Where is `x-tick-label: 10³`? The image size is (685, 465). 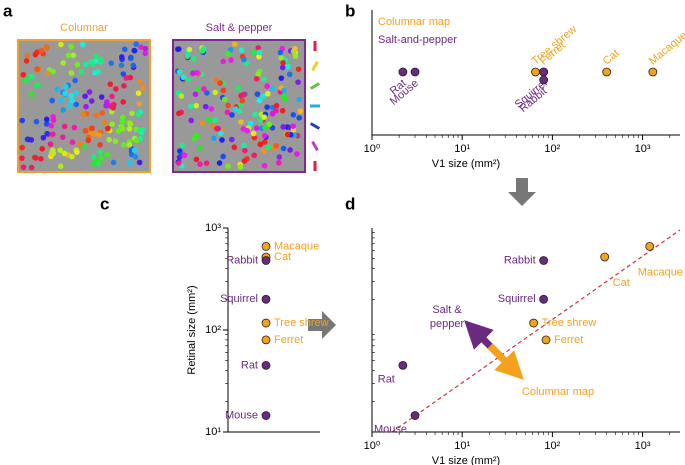 x-tick-label: 10³ is located at coordinates (643, 149).